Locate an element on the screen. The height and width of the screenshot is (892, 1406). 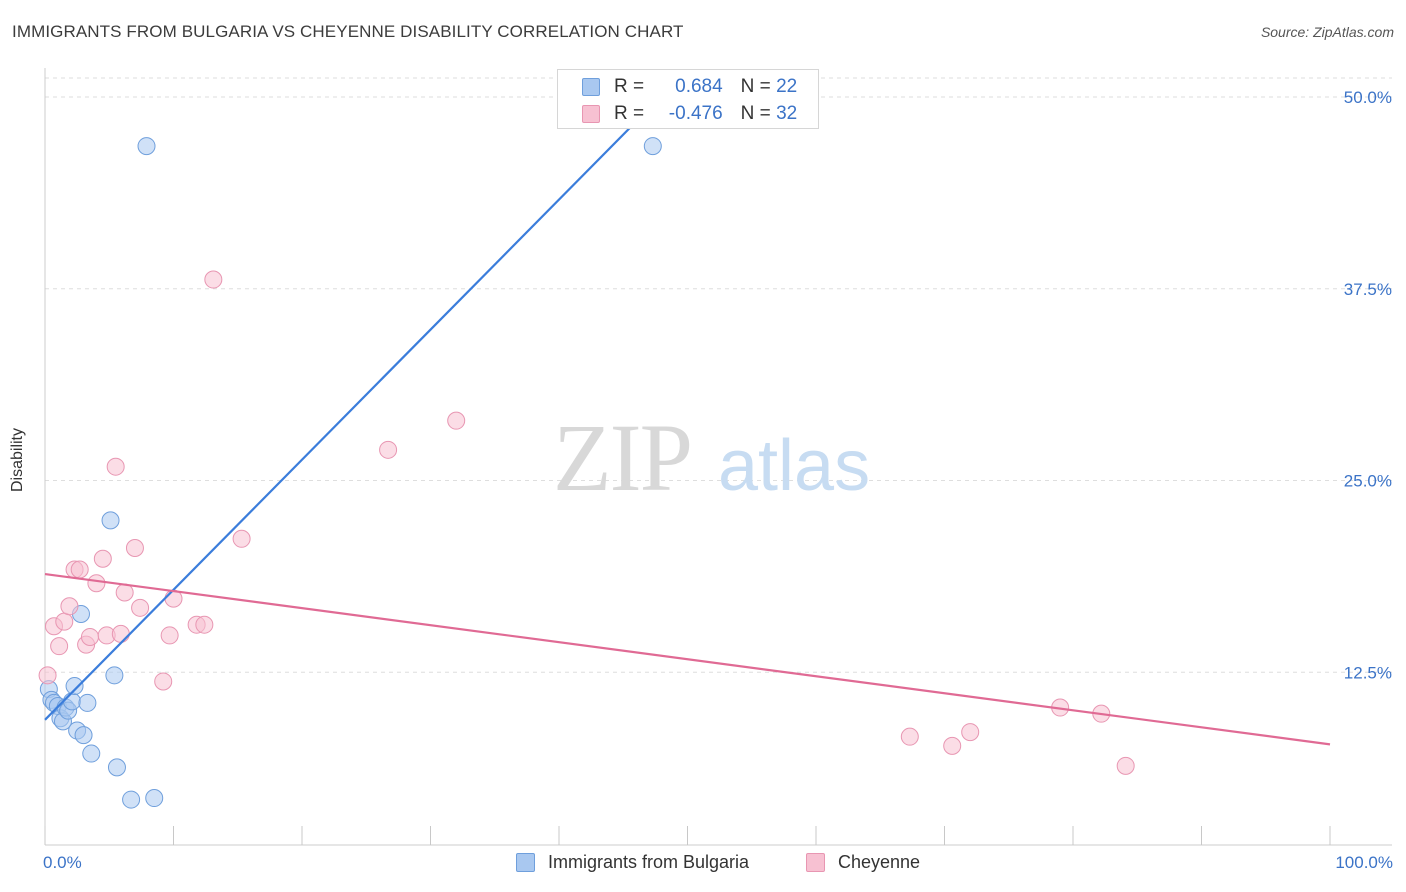
source-credit: Source: ZipAtlas.com is located at coordinates (1327, 32).